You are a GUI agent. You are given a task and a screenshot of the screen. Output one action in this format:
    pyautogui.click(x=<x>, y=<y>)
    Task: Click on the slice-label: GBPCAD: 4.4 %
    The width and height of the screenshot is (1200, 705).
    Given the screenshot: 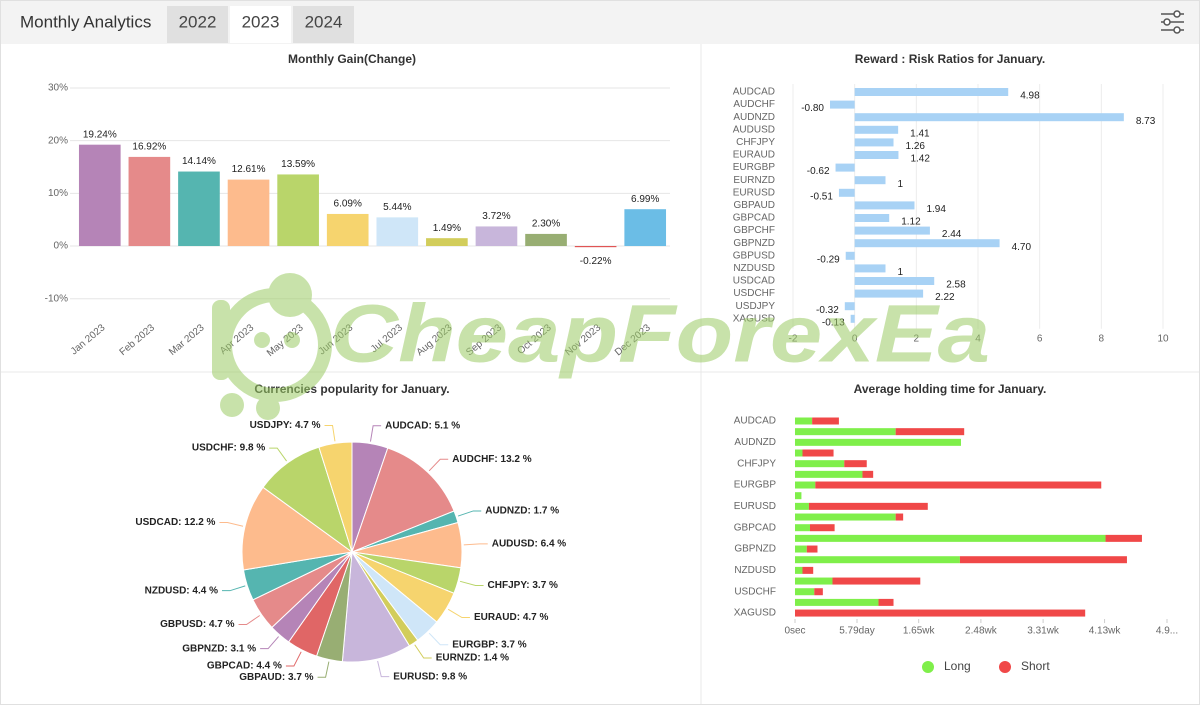 What is the action you would take?
    pyautogui.click(x=244, y=666)
    